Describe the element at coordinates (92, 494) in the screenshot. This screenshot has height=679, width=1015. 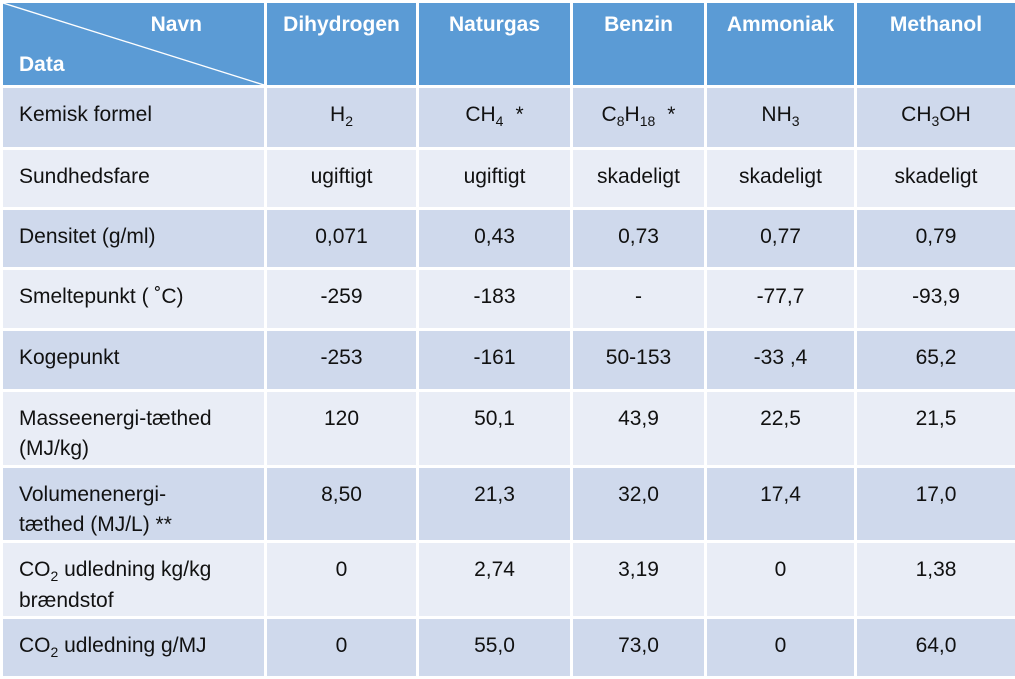
I see `row-label-text: Volumenenergi-` at that location.